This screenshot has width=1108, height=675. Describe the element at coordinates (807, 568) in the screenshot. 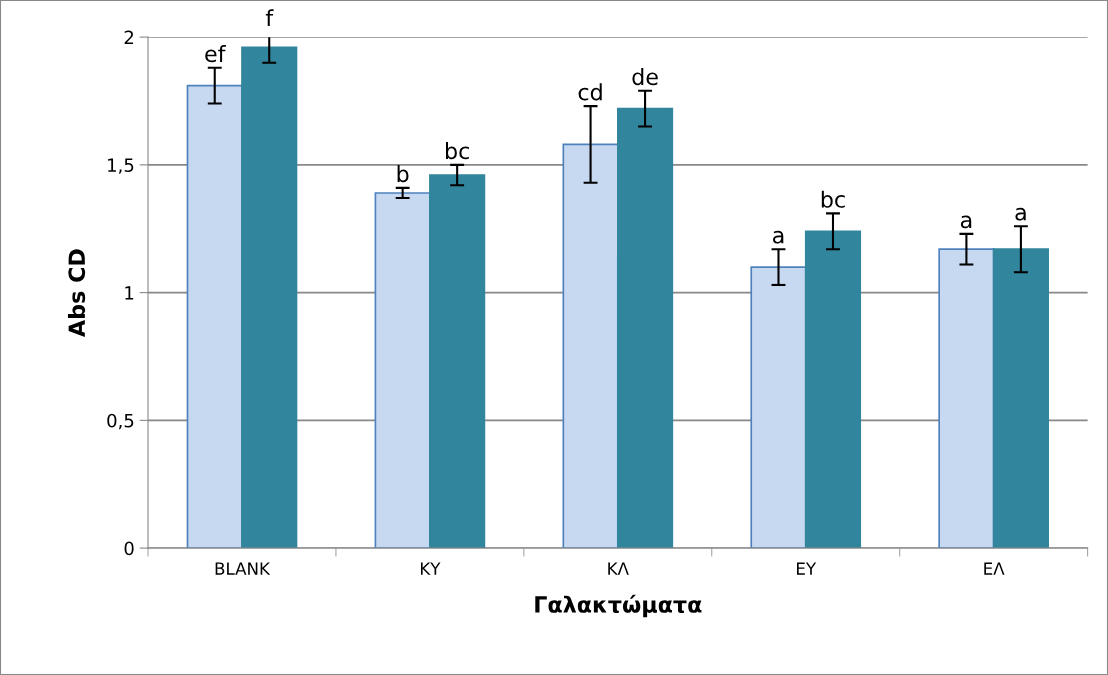

I see `x-tick-label: ΕΥ` at that location.